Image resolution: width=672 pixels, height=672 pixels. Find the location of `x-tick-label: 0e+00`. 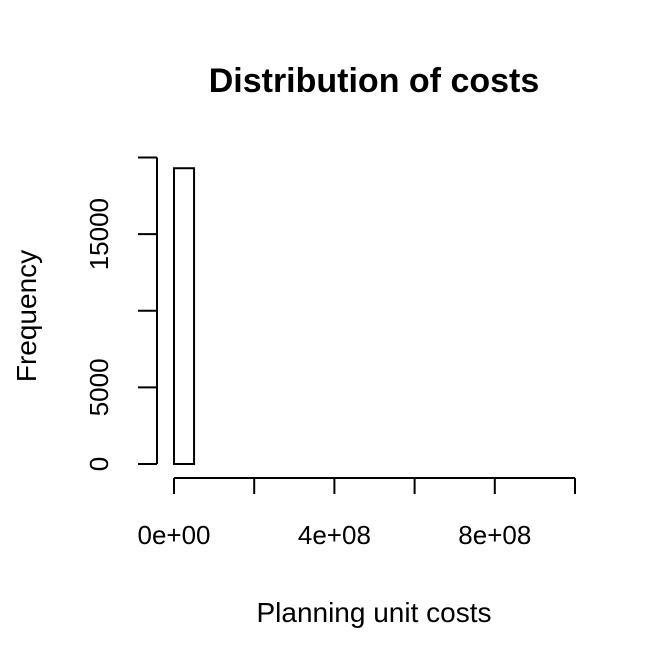

x-tick-label: 0e+00 is located at coordinates (173, 535).